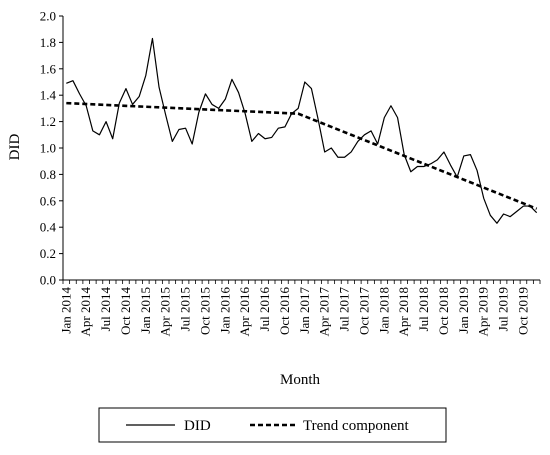 The image size is (550, 455). I want to click on legend: DID Trend component, so click(272, 425).